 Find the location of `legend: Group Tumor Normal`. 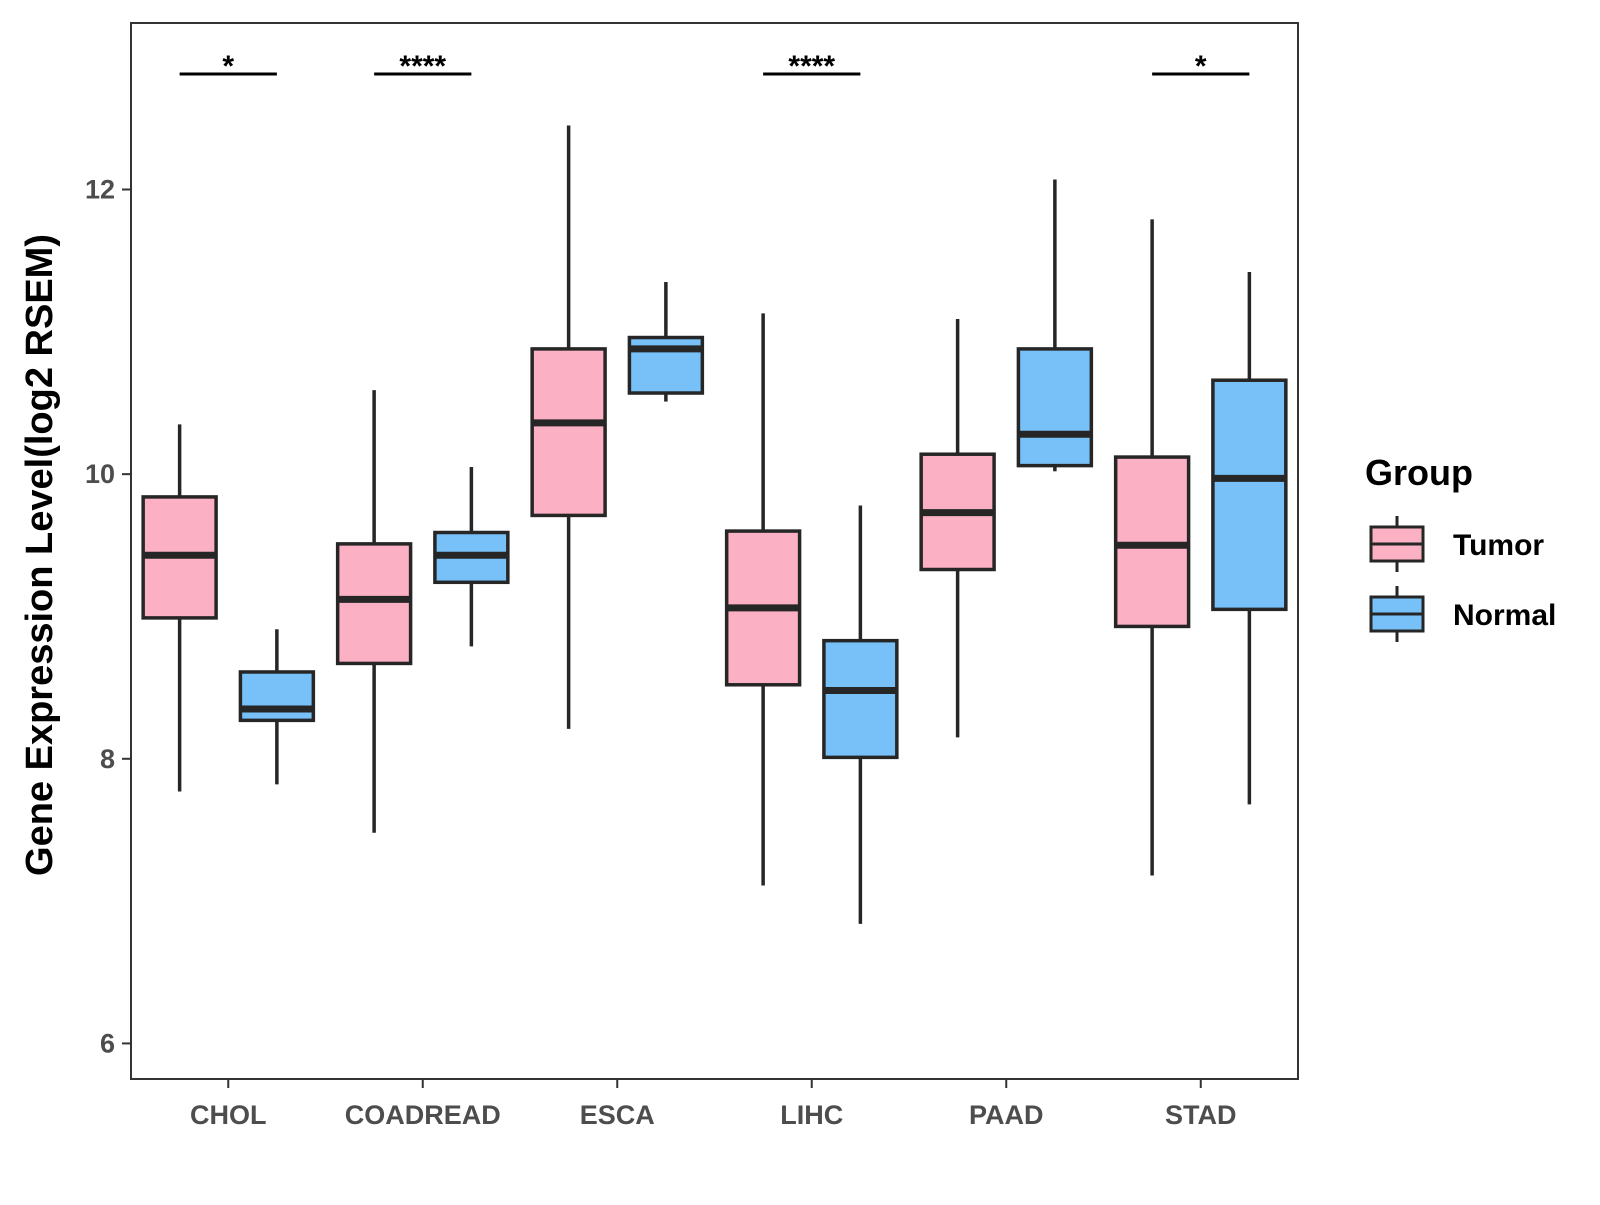

legend: Group Tumor Normal is located at coordinates (1460, 547).